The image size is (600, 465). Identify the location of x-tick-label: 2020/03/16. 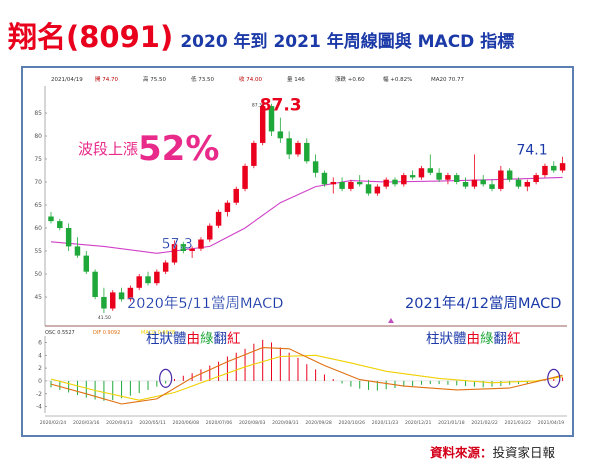
(86, 423).